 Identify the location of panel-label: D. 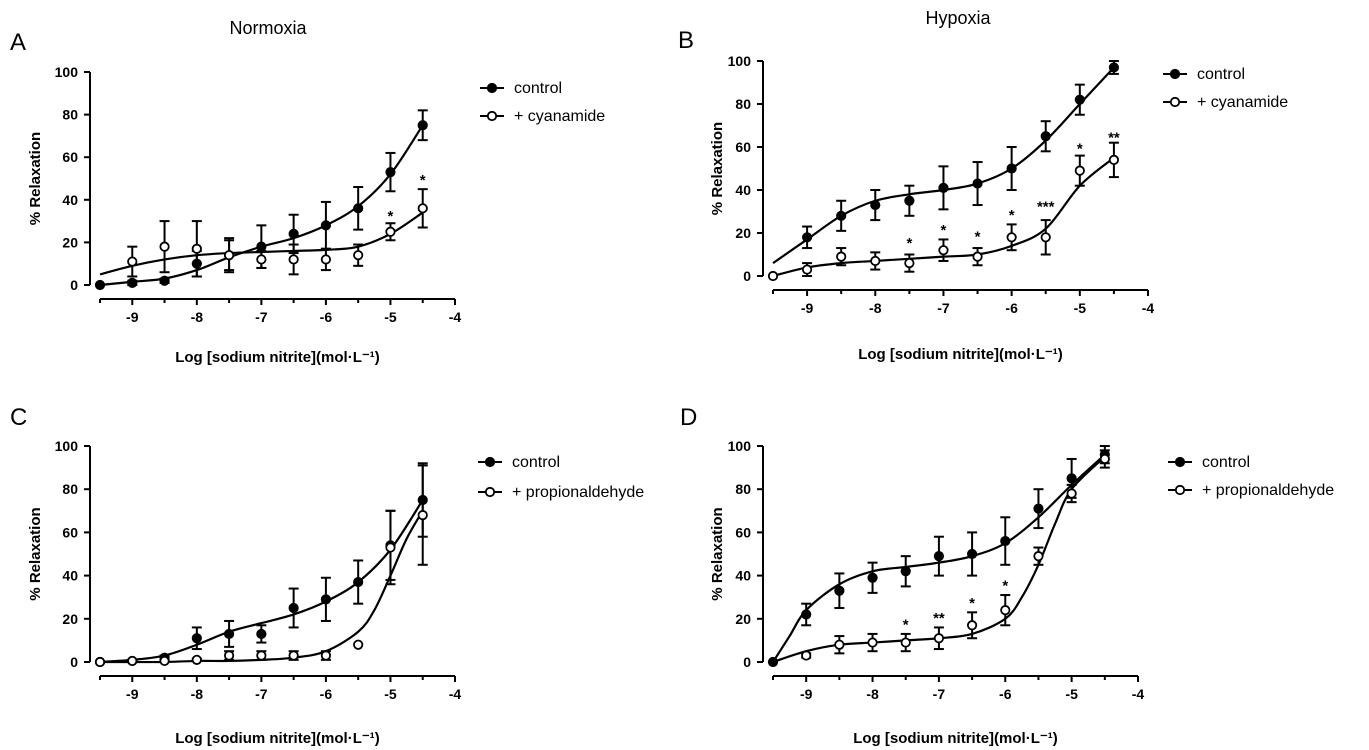
(688, 417).